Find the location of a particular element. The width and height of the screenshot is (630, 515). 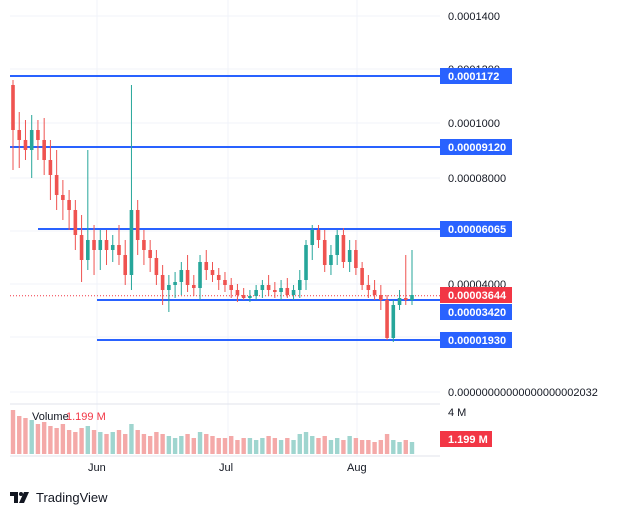

time-label-jun: Jun is located at coordinates (97, 468).